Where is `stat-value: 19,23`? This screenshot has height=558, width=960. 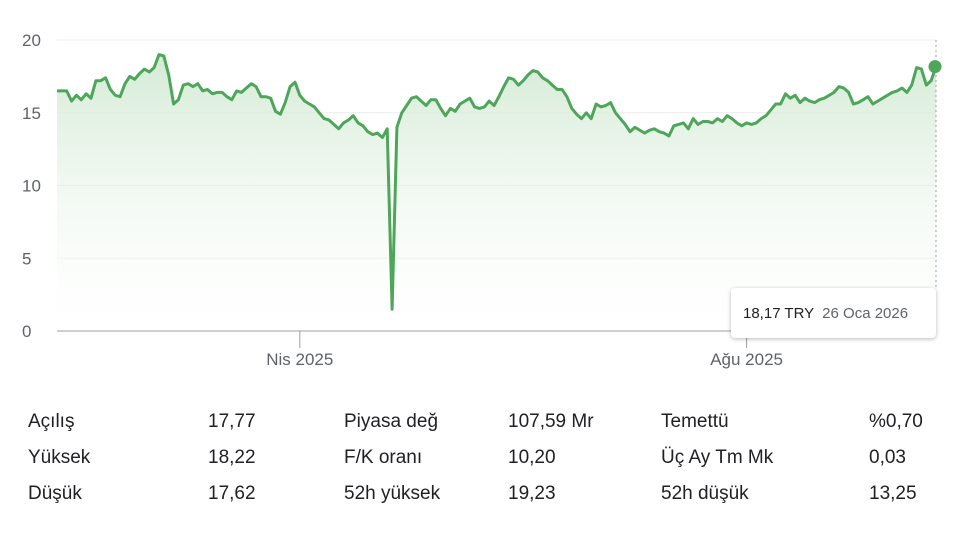 stat-value: 19,23 is located at coordinates (532, 493).